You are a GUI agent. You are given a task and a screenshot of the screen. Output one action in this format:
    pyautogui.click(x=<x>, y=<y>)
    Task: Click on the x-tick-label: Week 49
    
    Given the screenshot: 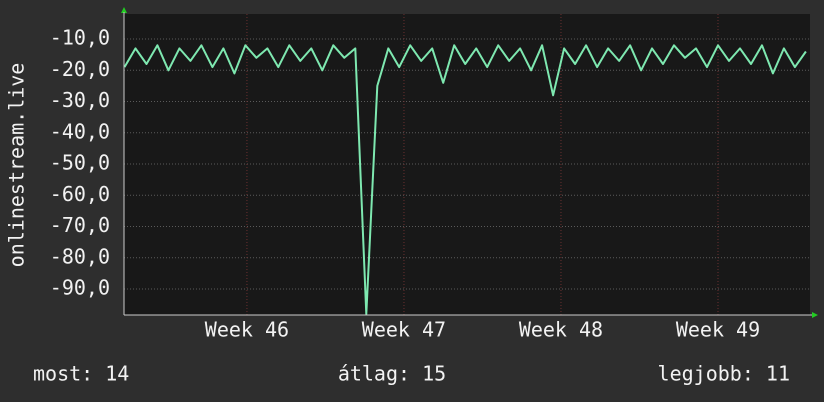 What is the action you would take?
    pyautogui.click(x=718, y=330)
    